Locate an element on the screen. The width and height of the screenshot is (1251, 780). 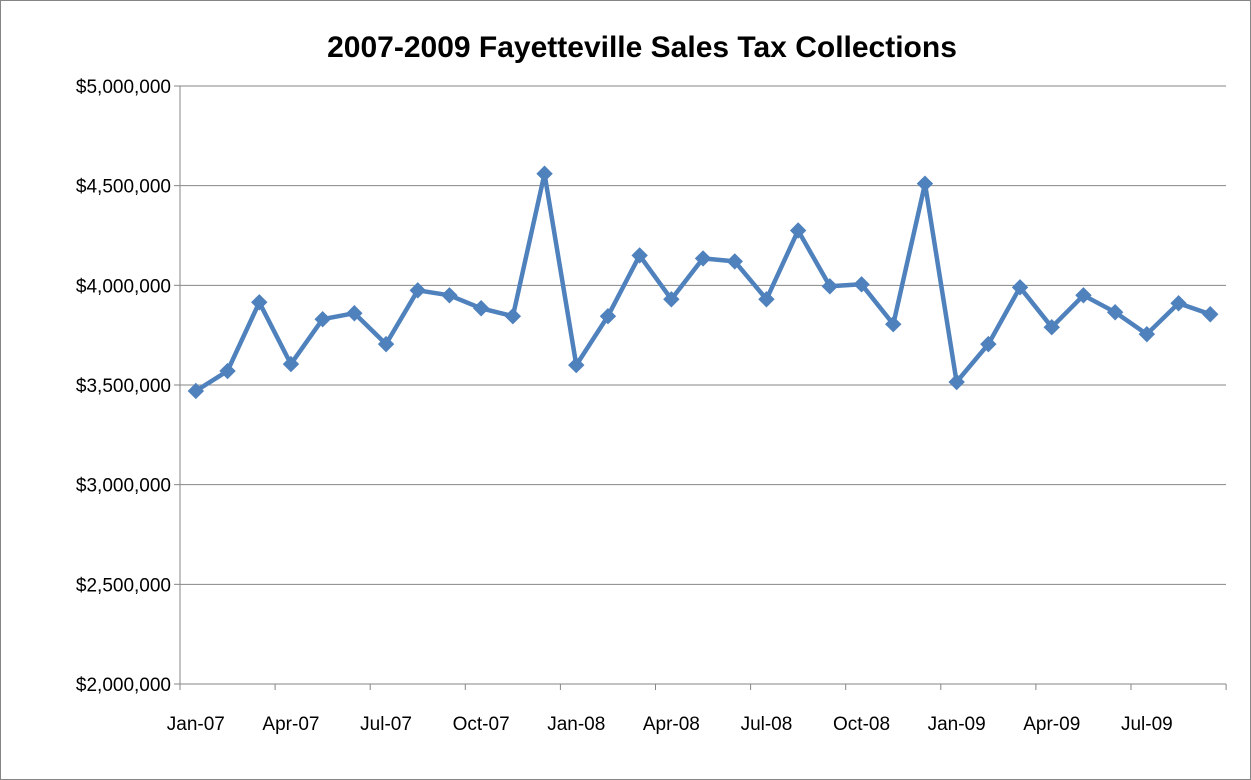
x-tick-label: Apr-08 is located at coordinates (671, 724).